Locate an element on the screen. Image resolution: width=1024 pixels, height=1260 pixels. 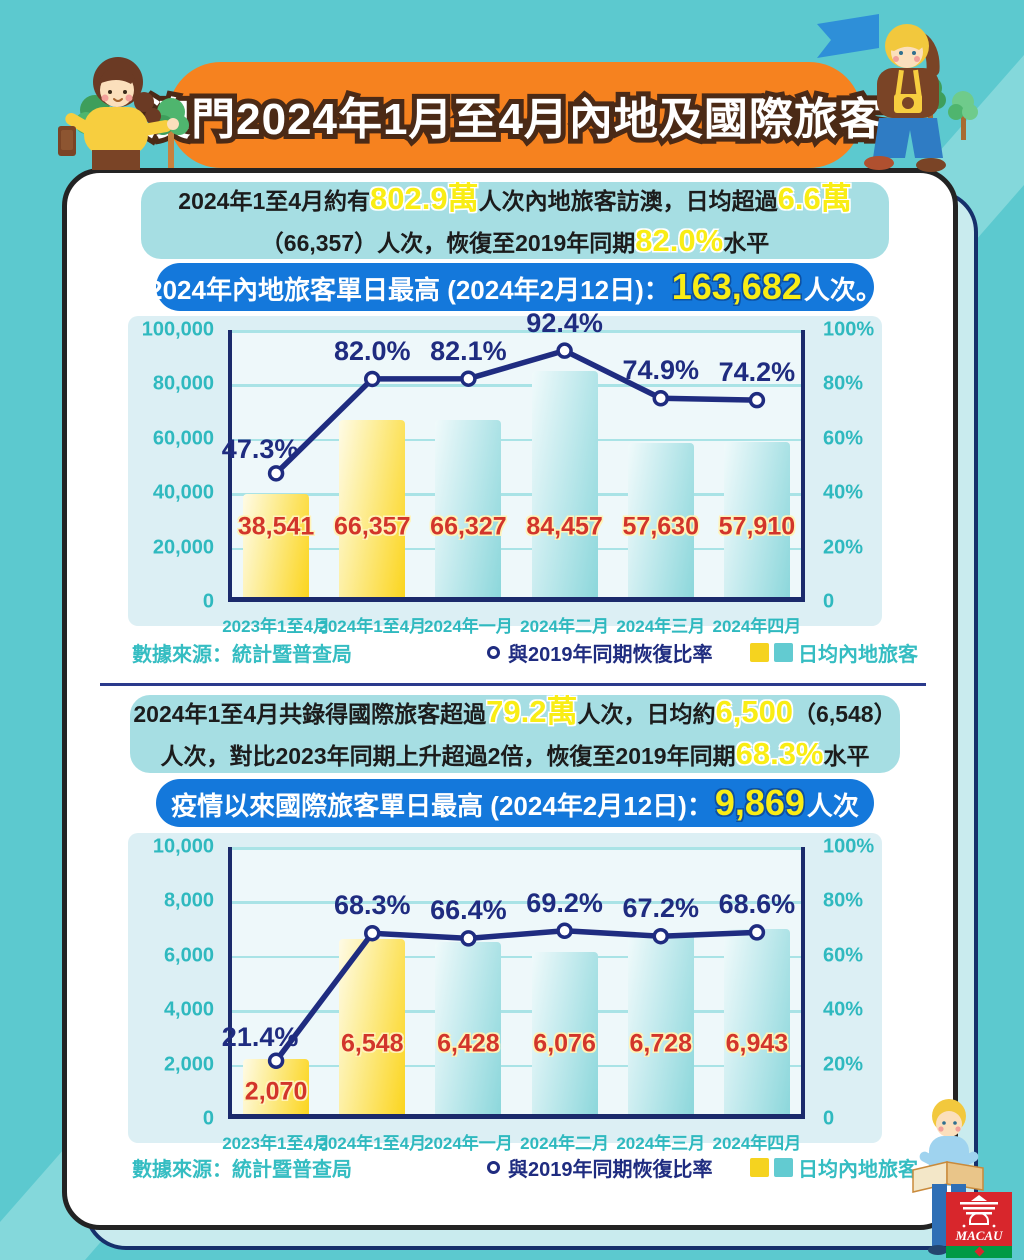
bar-value-label: 6,428 is located at coordinates (468, 1043).